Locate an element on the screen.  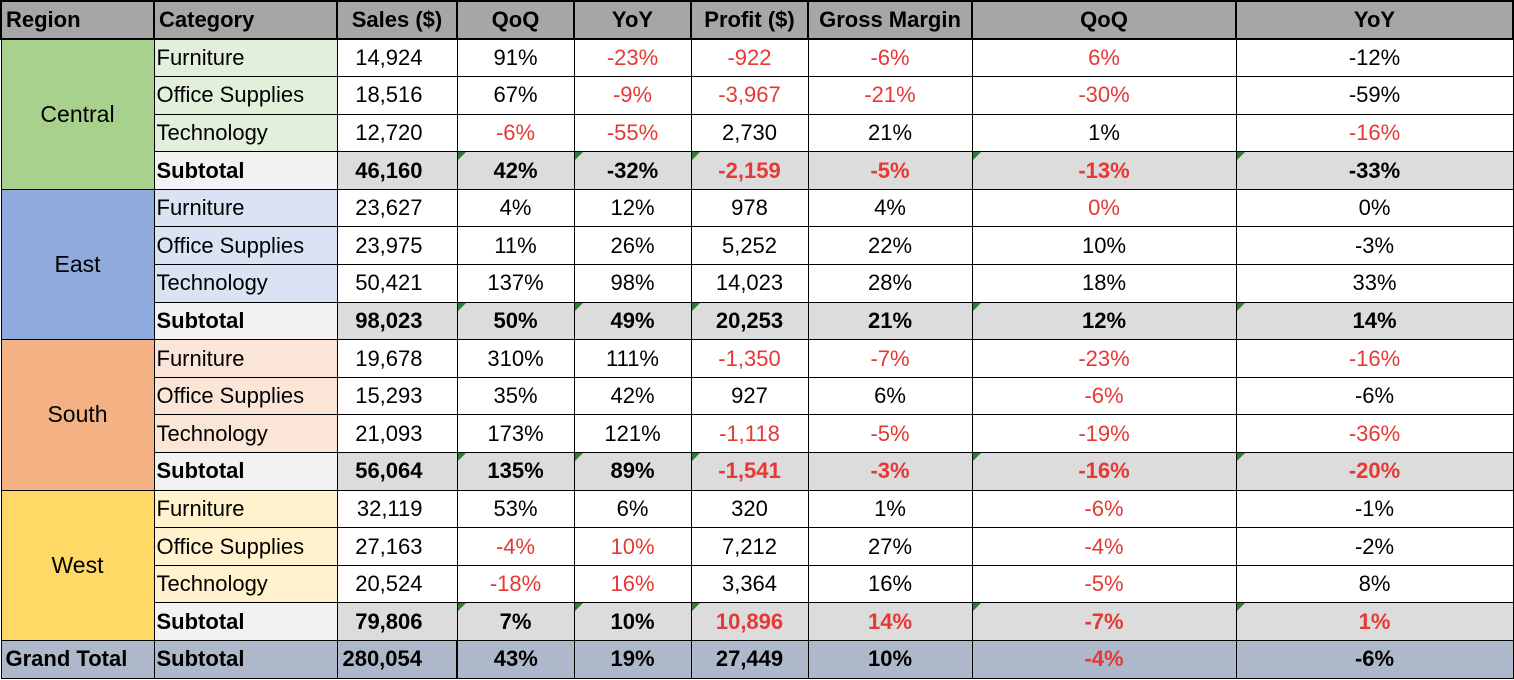
gm-qoq-cell: -4% is located at coordinates (1104, 659).